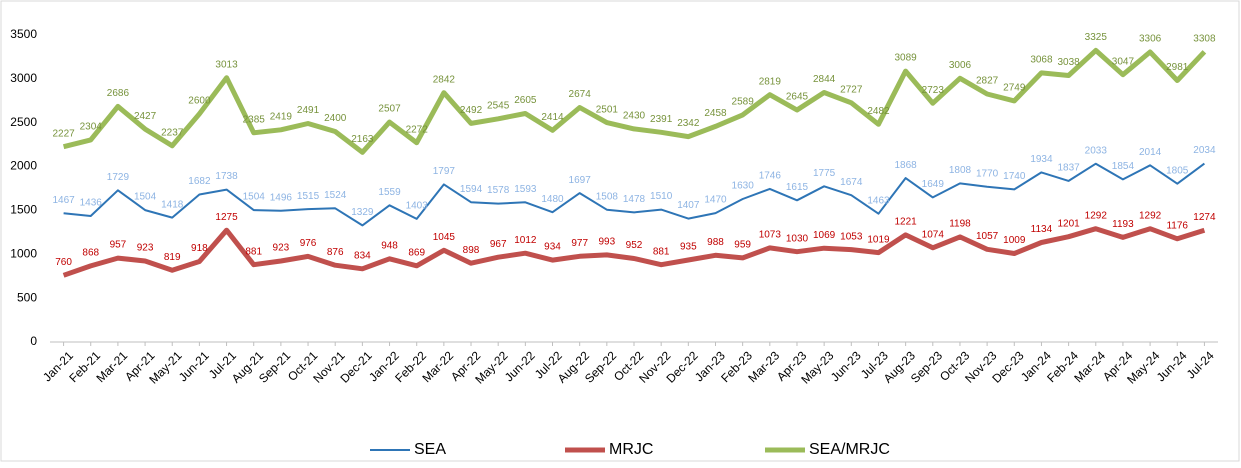 This screenshot has height=468, width=1241. Describe the element at coordinates (90, 253) in the screenshot. I see `data-label: 868` at that location.